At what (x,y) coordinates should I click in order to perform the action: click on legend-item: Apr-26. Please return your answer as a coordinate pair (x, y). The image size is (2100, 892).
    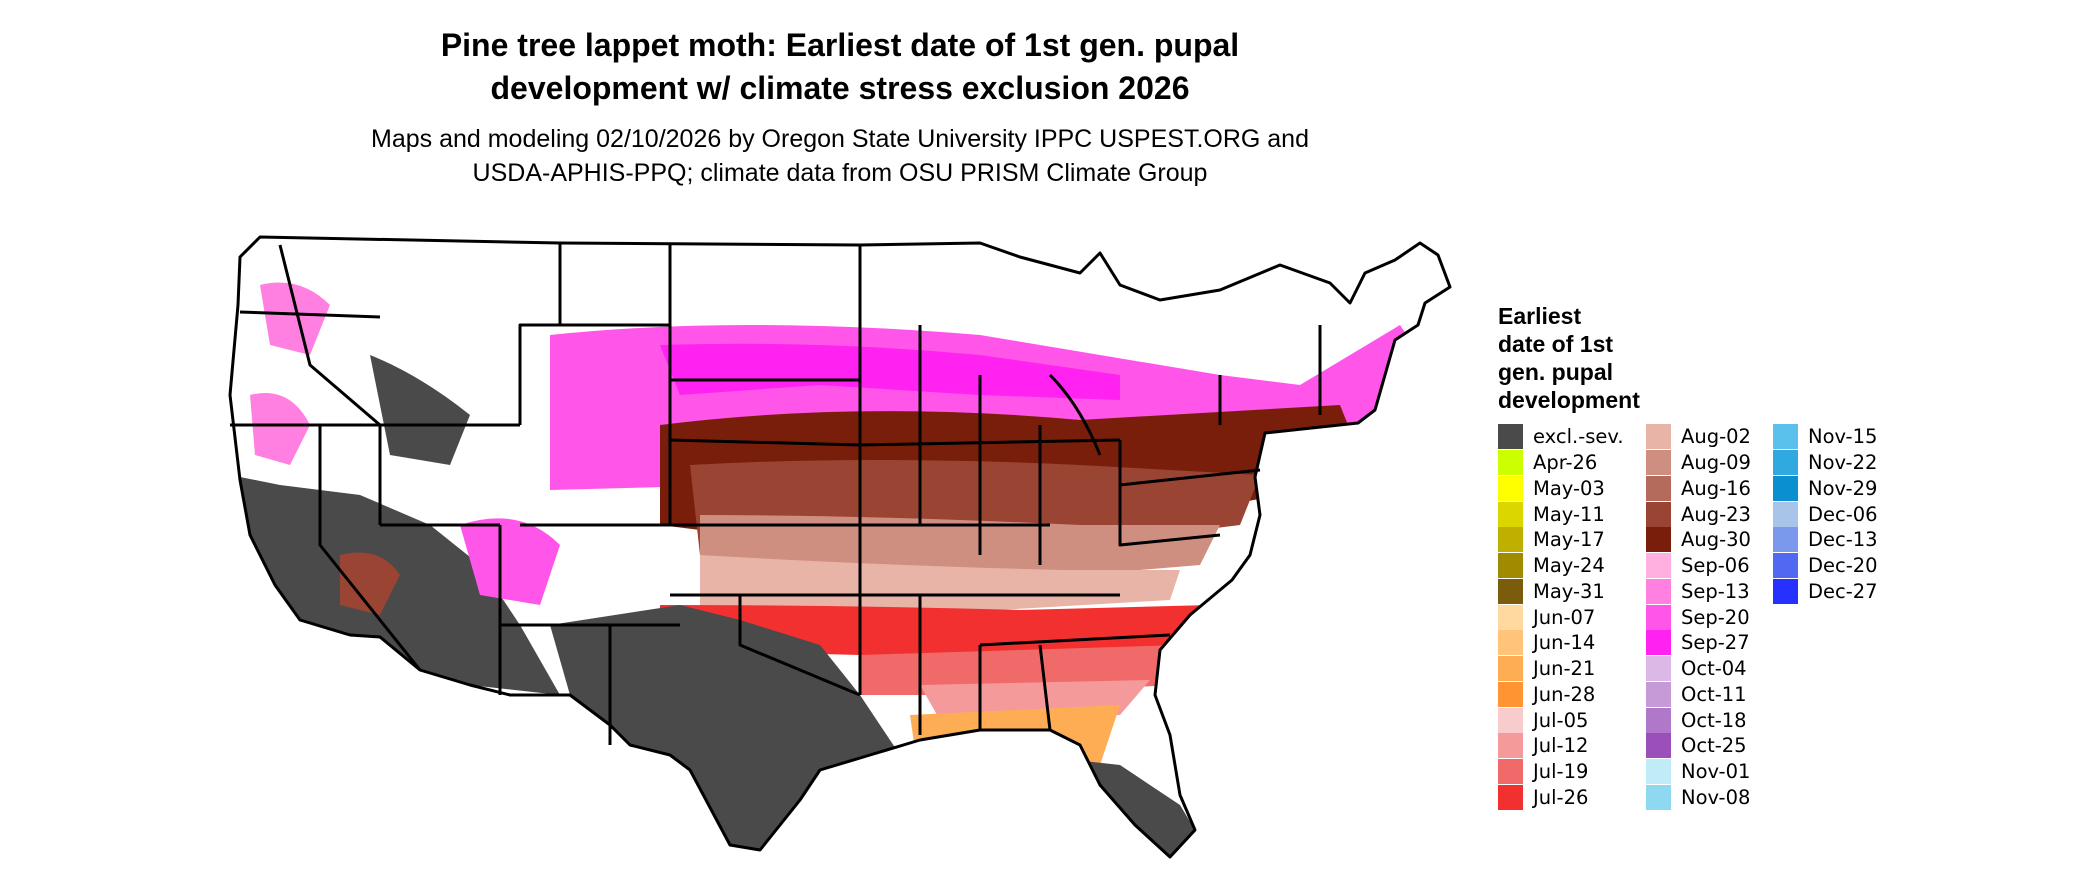
    Looking at the image, I should click on (1561, 463).